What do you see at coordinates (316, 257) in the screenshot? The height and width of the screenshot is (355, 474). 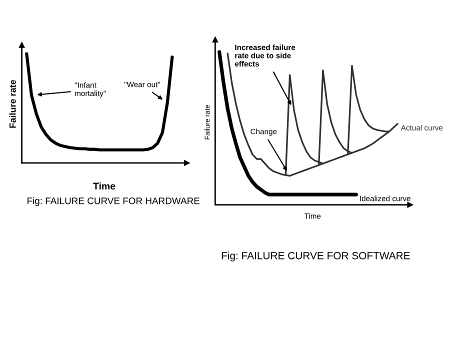 I see `text: Fig: FAILURE CURVE FOR SOFTWARE` at bounding box center [316, 257].